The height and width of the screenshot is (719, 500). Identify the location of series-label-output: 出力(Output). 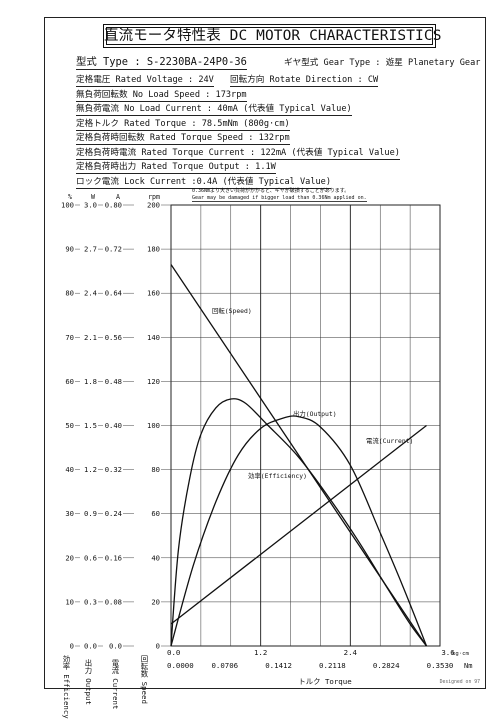
(315, 413).